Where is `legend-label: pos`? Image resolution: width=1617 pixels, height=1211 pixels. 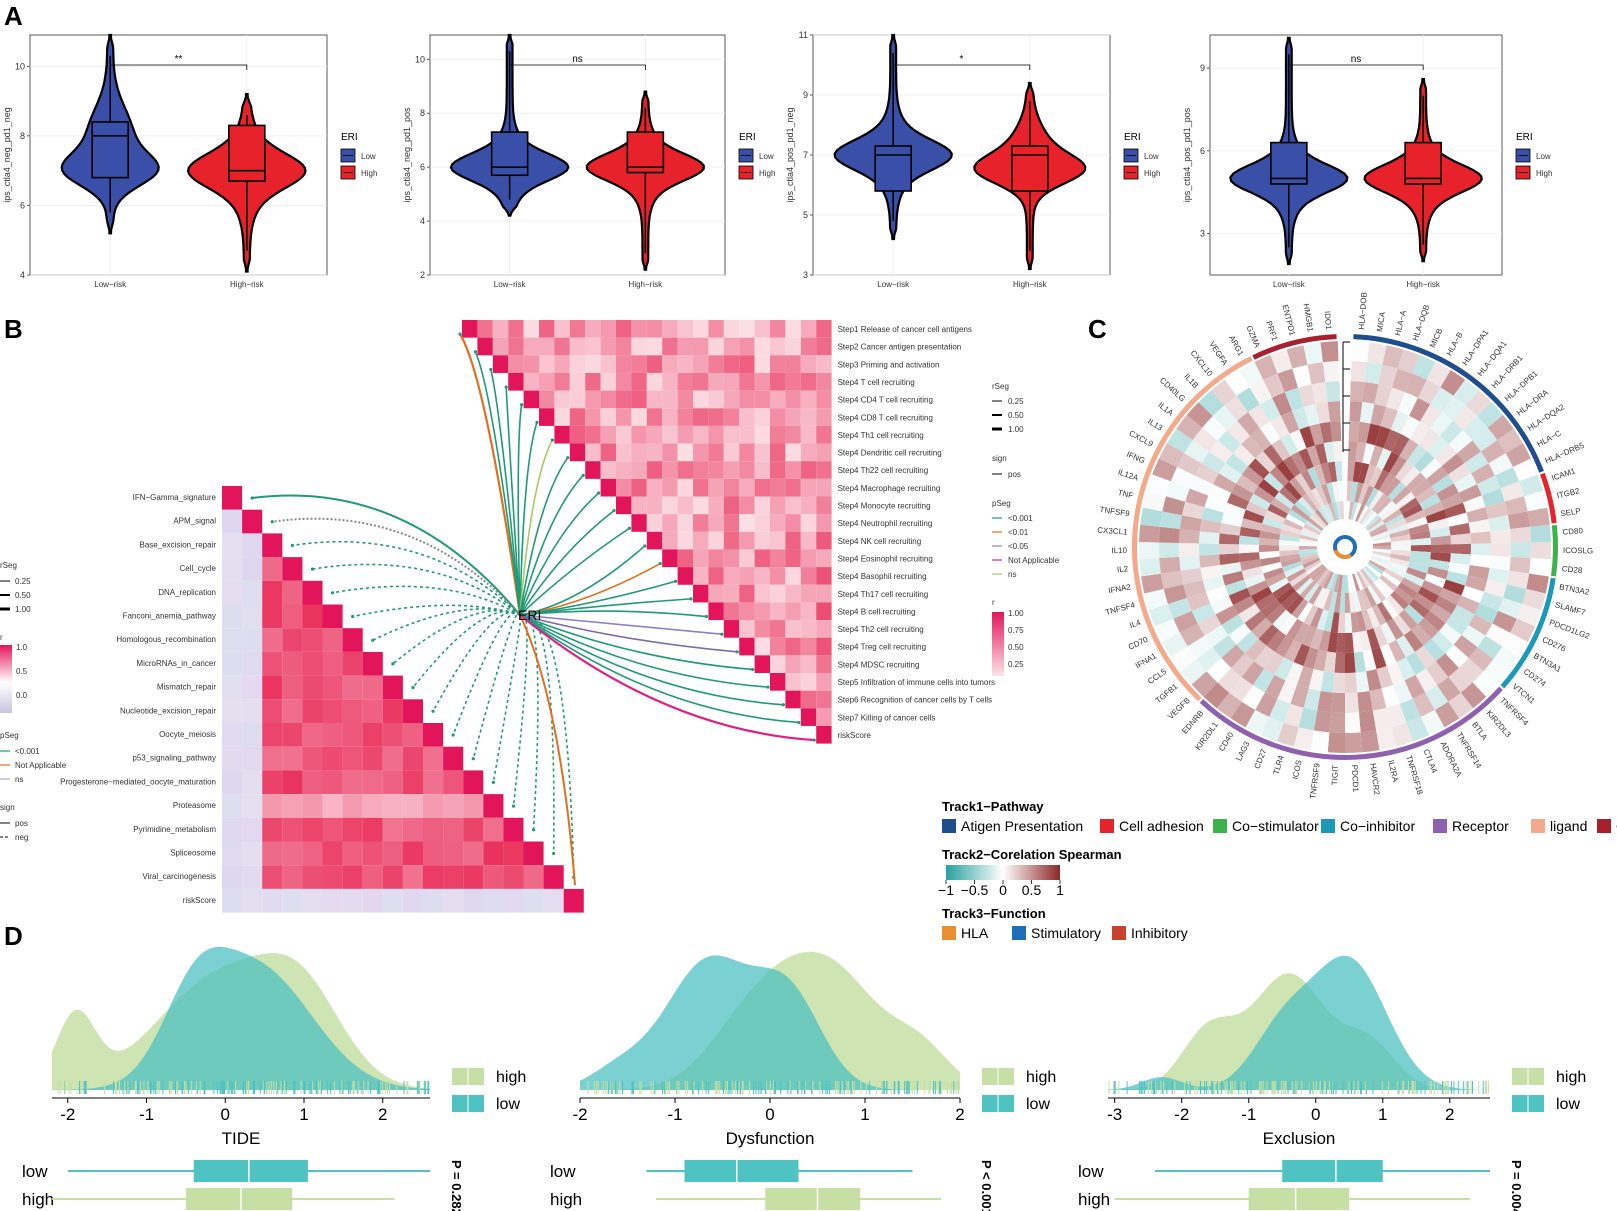
legend-label: pos is located at coordinates (1014, 474).